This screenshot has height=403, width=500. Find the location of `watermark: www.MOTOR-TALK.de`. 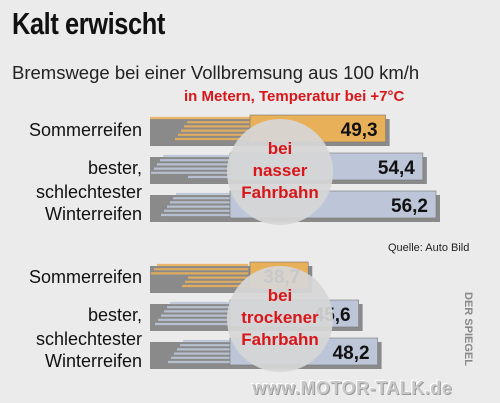

watermark: www.MOTOR-TALK.de is located at coordinates (352, 388).